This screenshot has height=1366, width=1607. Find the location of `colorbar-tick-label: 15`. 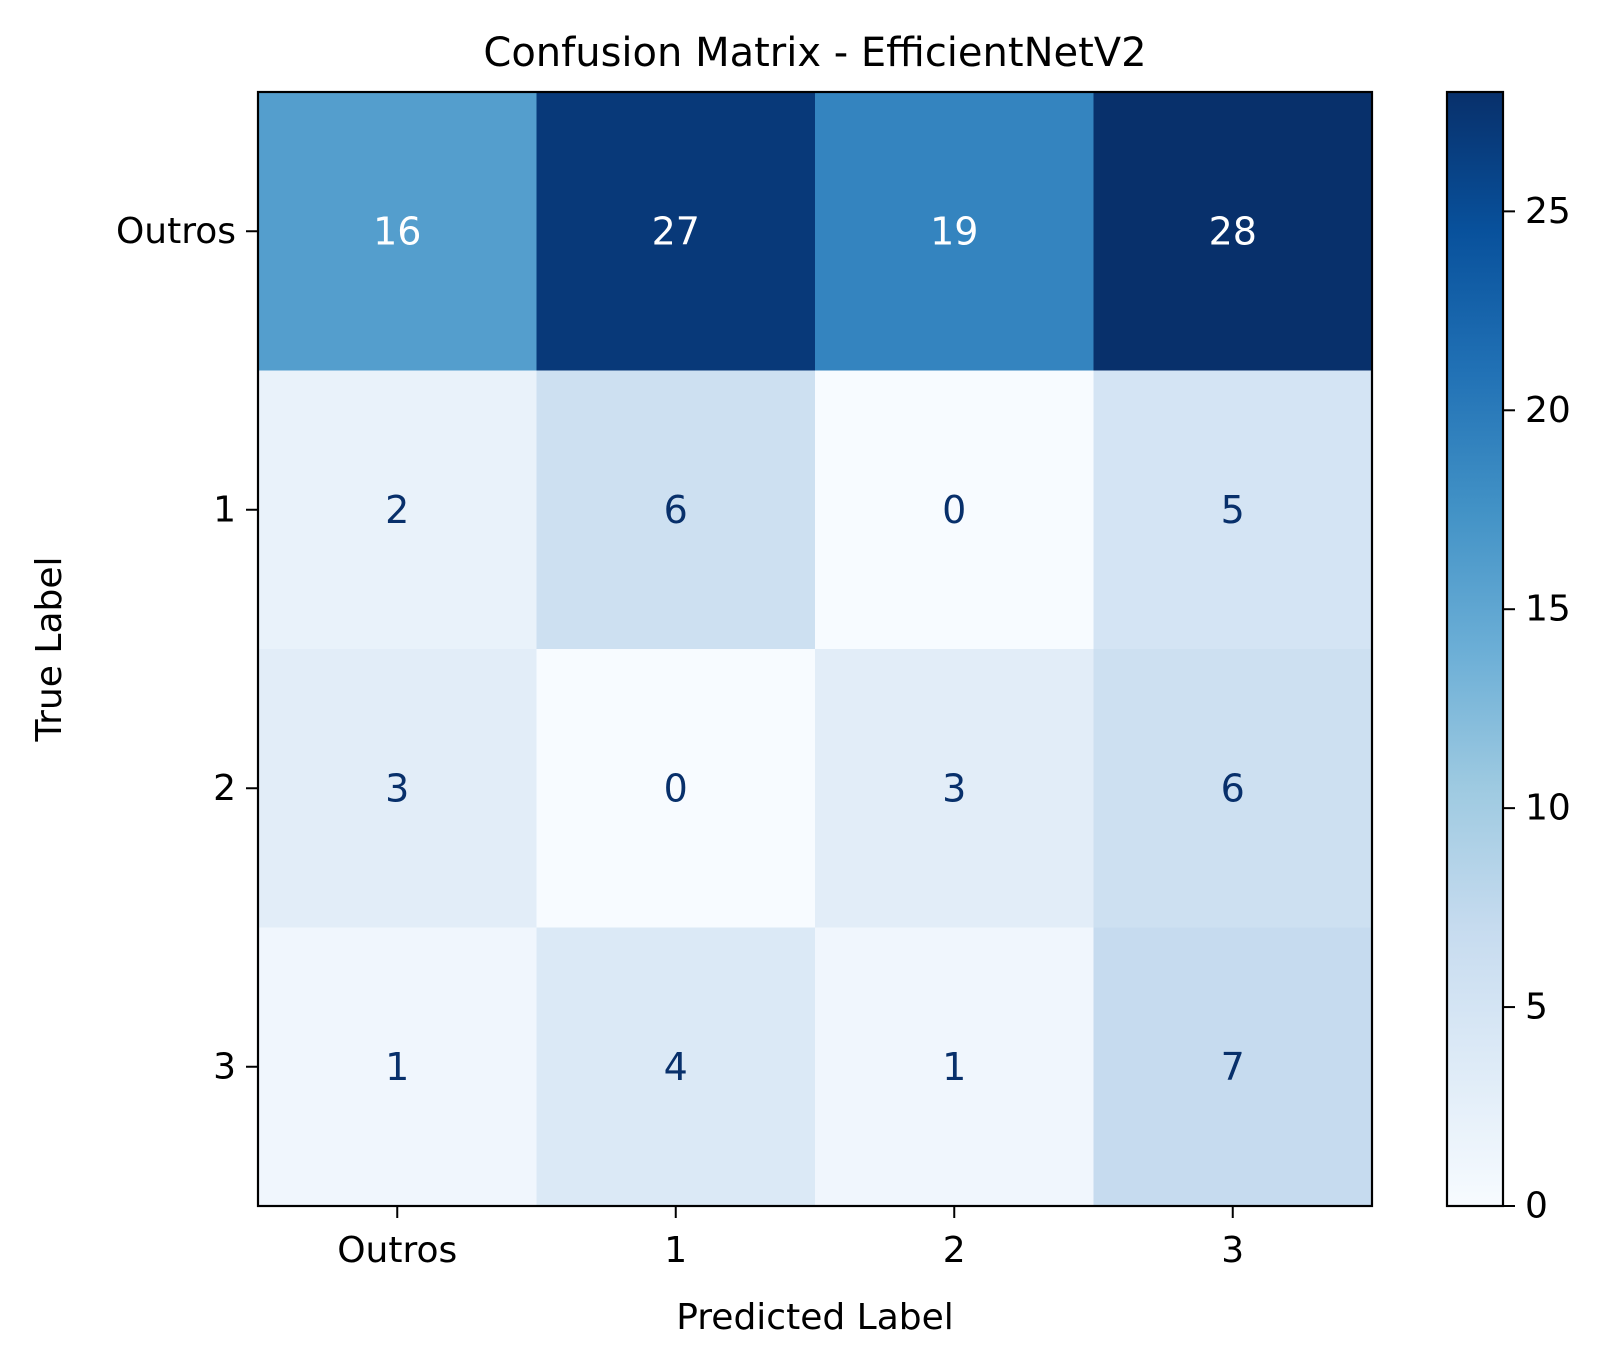

colorbar-tick-label: 15 is located at coordinates (1548, 609).